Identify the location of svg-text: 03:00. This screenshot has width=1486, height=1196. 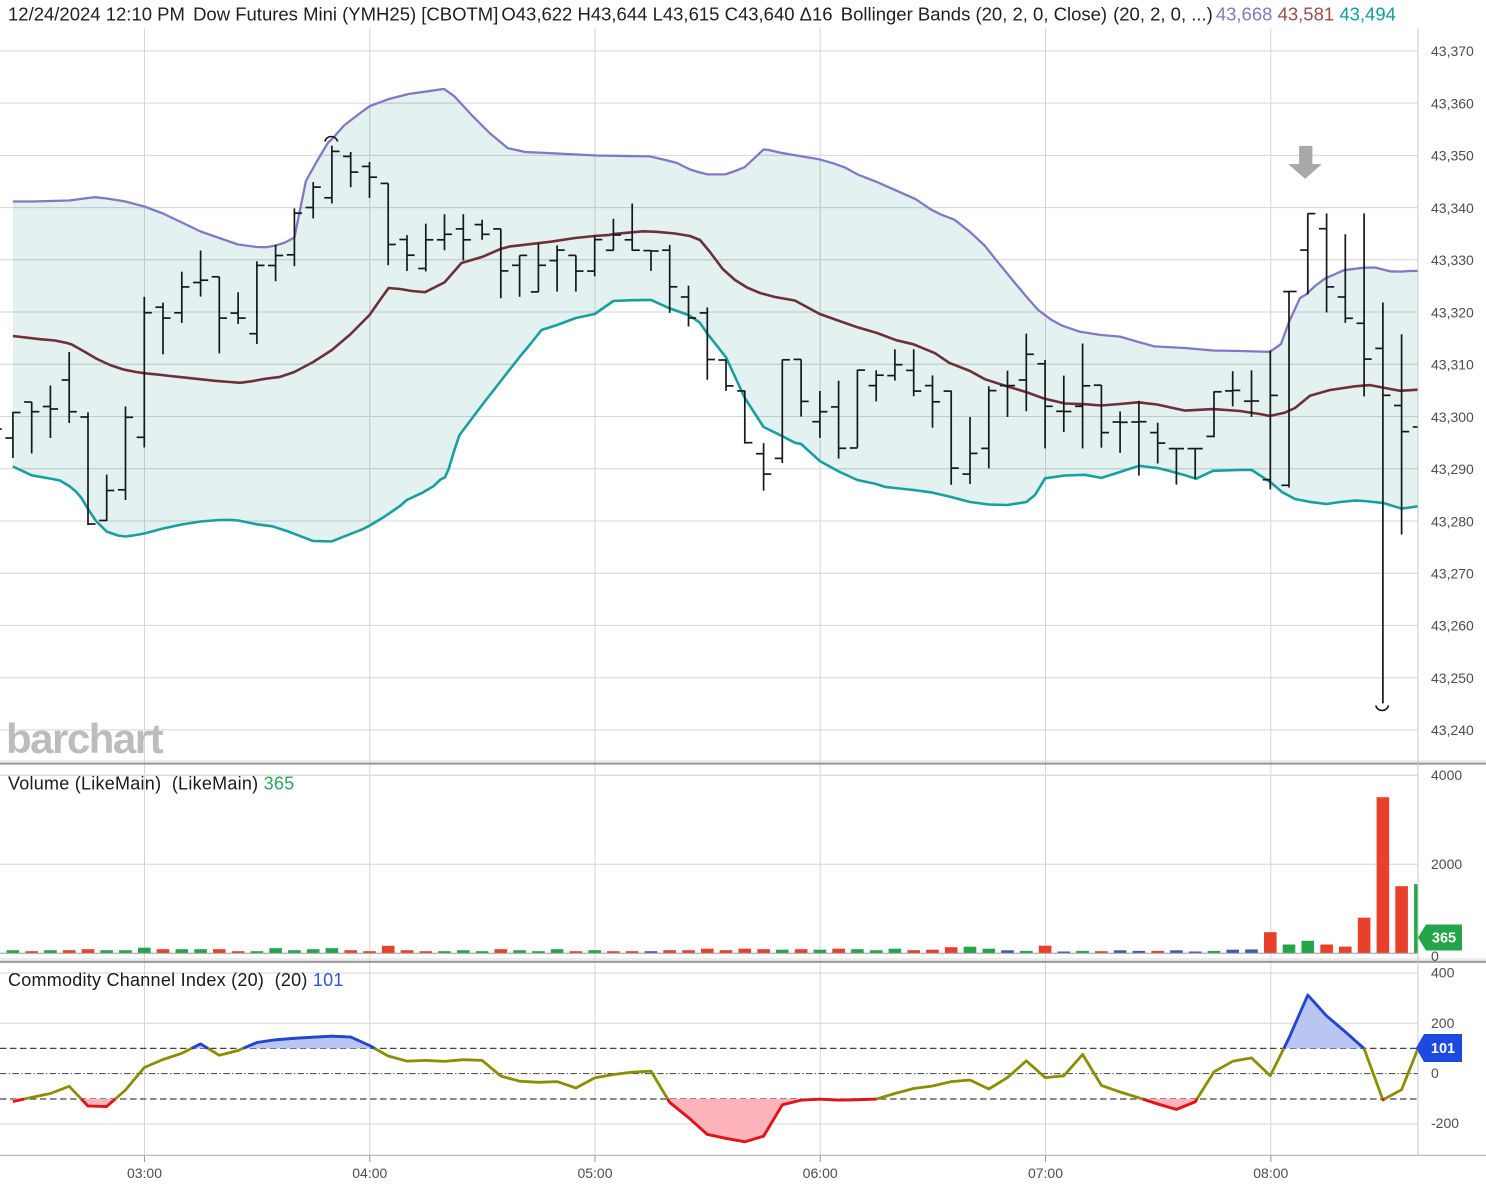
(144, 1173).